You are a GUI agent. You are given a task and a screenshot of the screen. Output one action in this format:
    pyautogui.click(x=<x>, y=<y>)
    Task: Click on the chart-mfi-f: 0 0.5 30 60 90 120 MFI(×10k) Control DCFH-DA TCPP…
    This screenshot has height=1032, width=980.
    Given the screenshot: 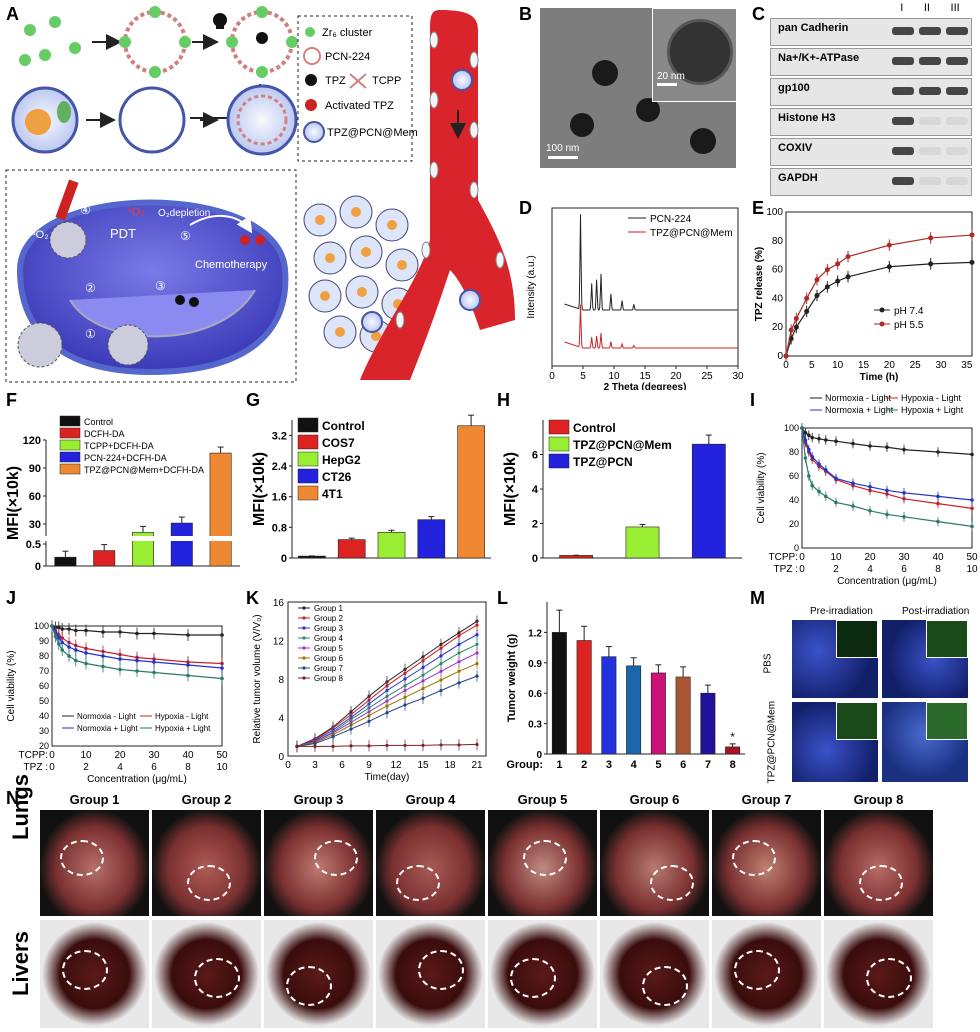 What is the action you would take?
    pyautogui.click(x=123, y=494)
    